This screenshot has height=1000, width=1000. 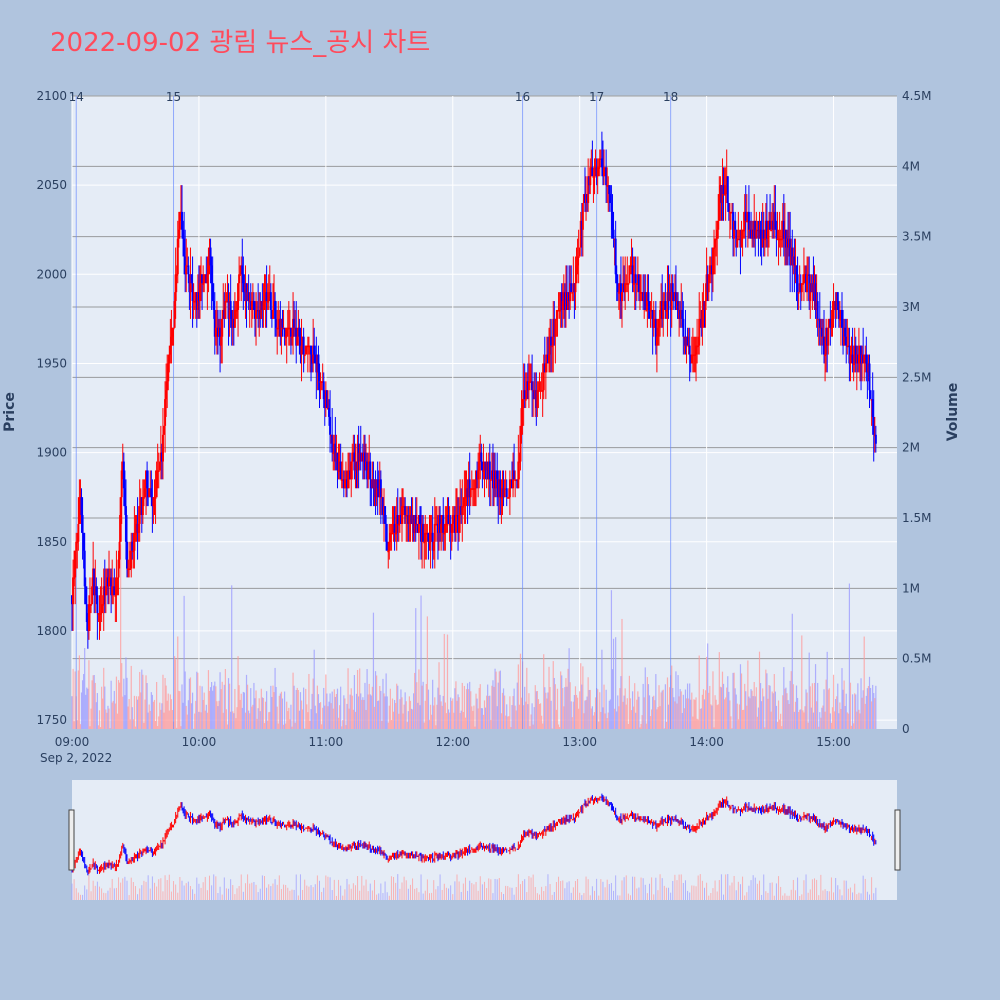 What do you see at coordinates (897, 840) in the screenshot?
I see `range-slider-handle-right` at bounding box center [897, 840].